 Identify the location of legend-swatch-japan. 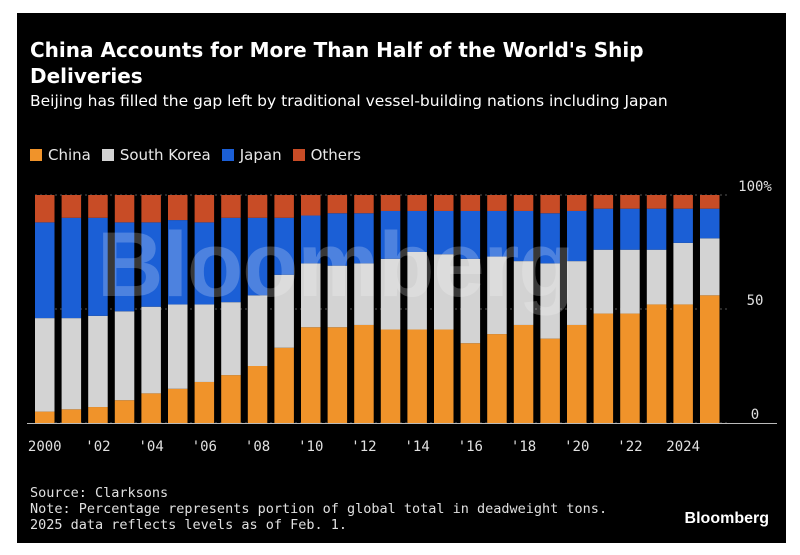
(227, 155).